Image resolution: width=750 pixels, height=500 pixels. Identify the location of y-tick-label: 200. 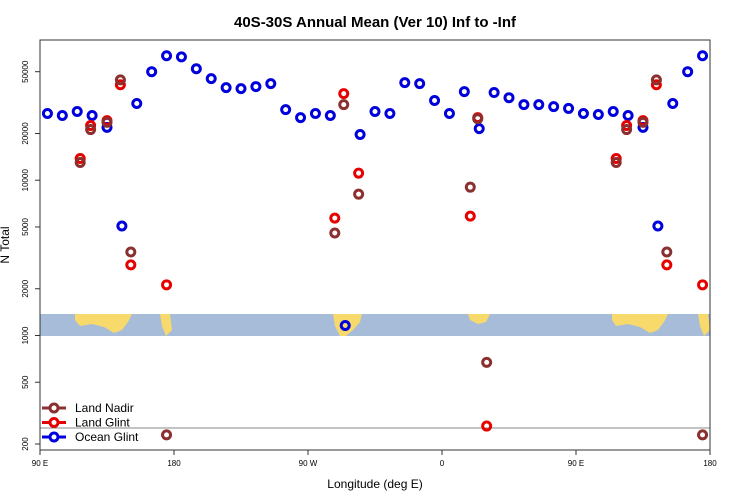
(25, 444).